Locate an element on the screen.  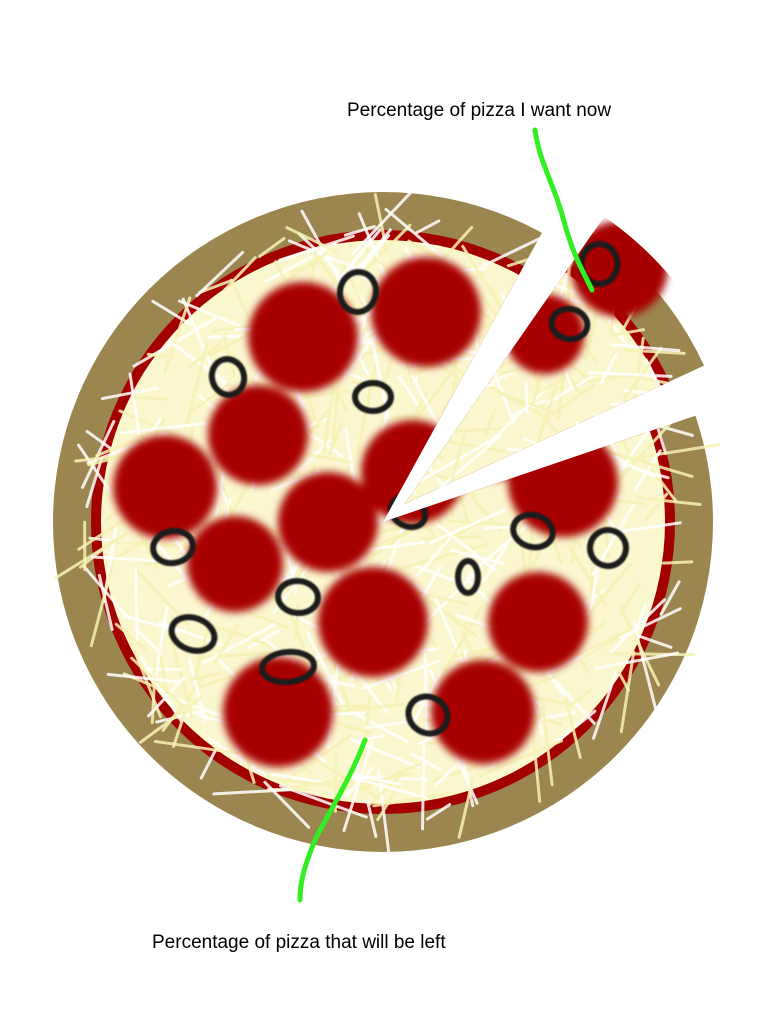
slice-label-remaining: Percentage of pizza that will be left is located at coordinates (299, 942).